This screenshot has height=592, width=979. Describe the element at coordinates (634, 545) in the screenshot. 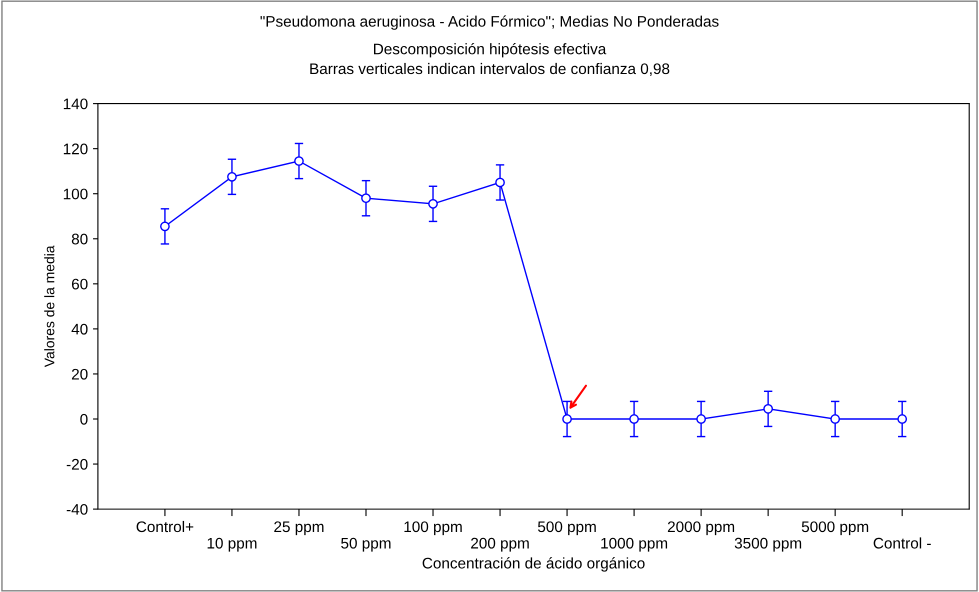

I see `x-tick-label: 1000 ppm` at that location.